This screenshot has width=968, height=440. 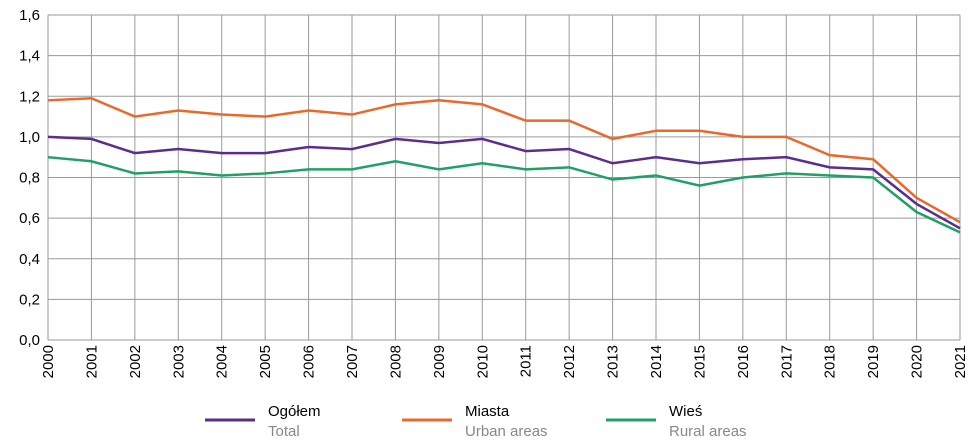 What do you see at coordinates (265, 361) in the screenshot?
I see `x-tick-label: 2005` at bounding box center [265, 361].